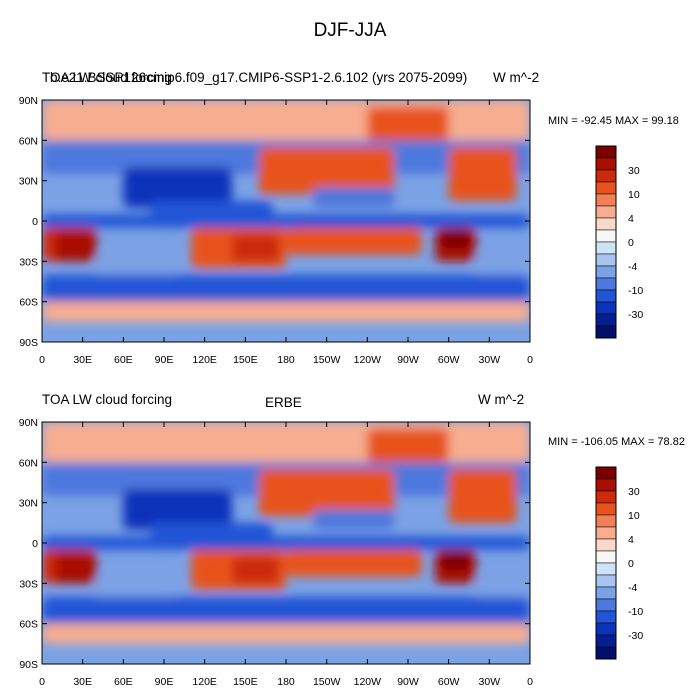  I want to click on y-tick-label: 60N, so click(28, 141).